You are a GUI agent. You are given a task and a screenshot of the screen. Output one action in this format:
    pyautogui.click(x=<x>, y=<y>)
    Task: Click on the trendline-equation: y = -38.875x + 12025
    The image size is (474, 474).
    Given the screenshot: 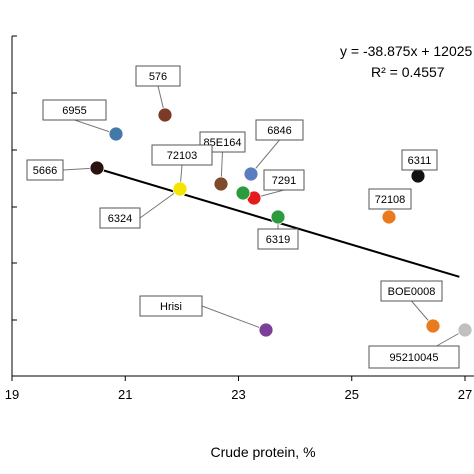 What is the action you would take?
    pyautogui.click(x=406, y=51)
    